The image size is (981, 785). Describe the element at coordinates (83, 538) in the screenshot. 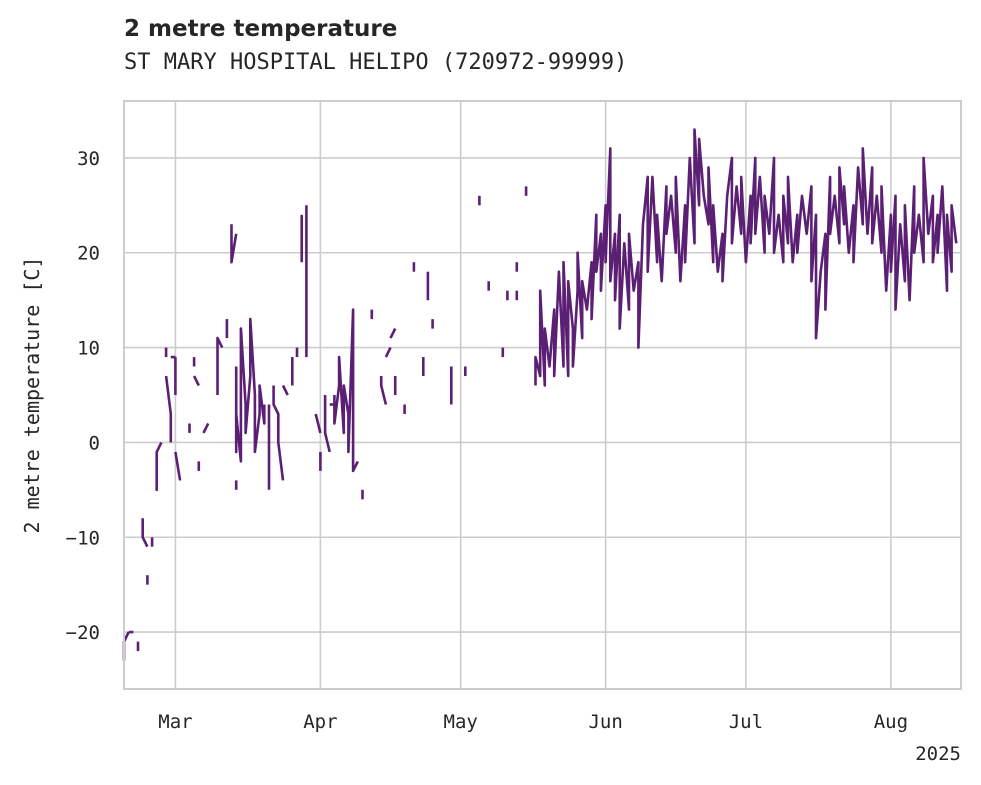

I see `y-tick-label: −10` at that location.